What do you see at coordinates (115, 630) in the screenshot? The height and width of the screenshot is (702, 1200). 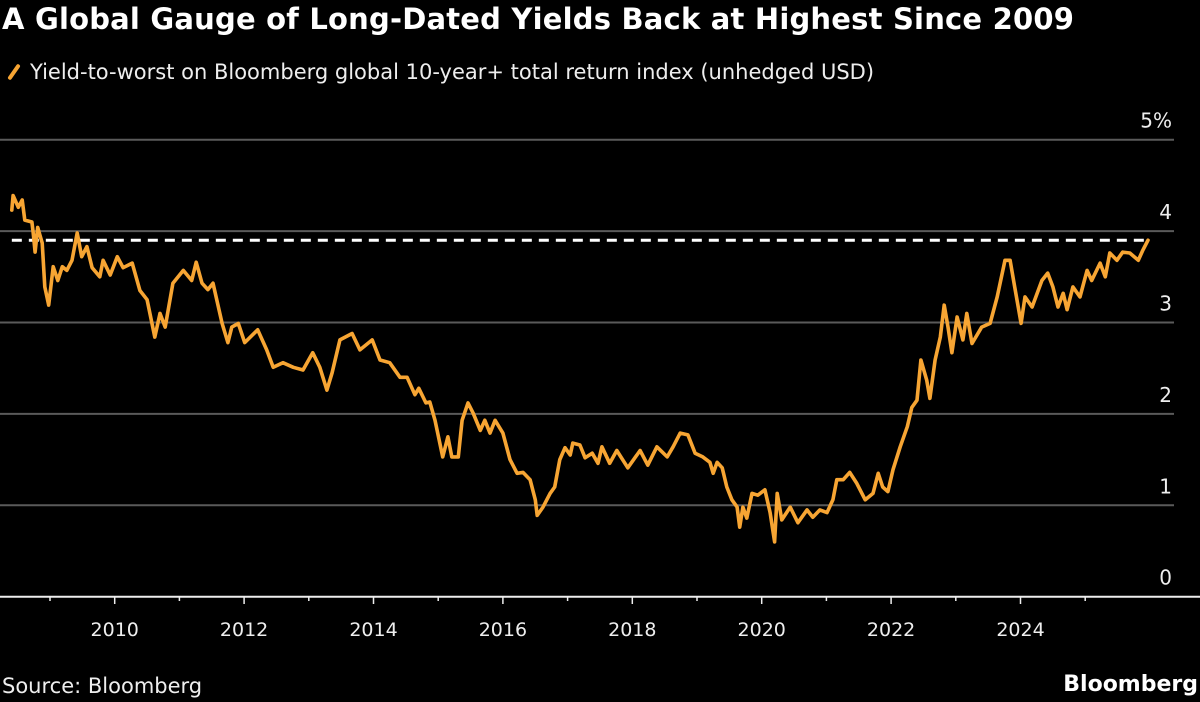 I see `x-tick-label: 2010` at bounding box center [115, 630].